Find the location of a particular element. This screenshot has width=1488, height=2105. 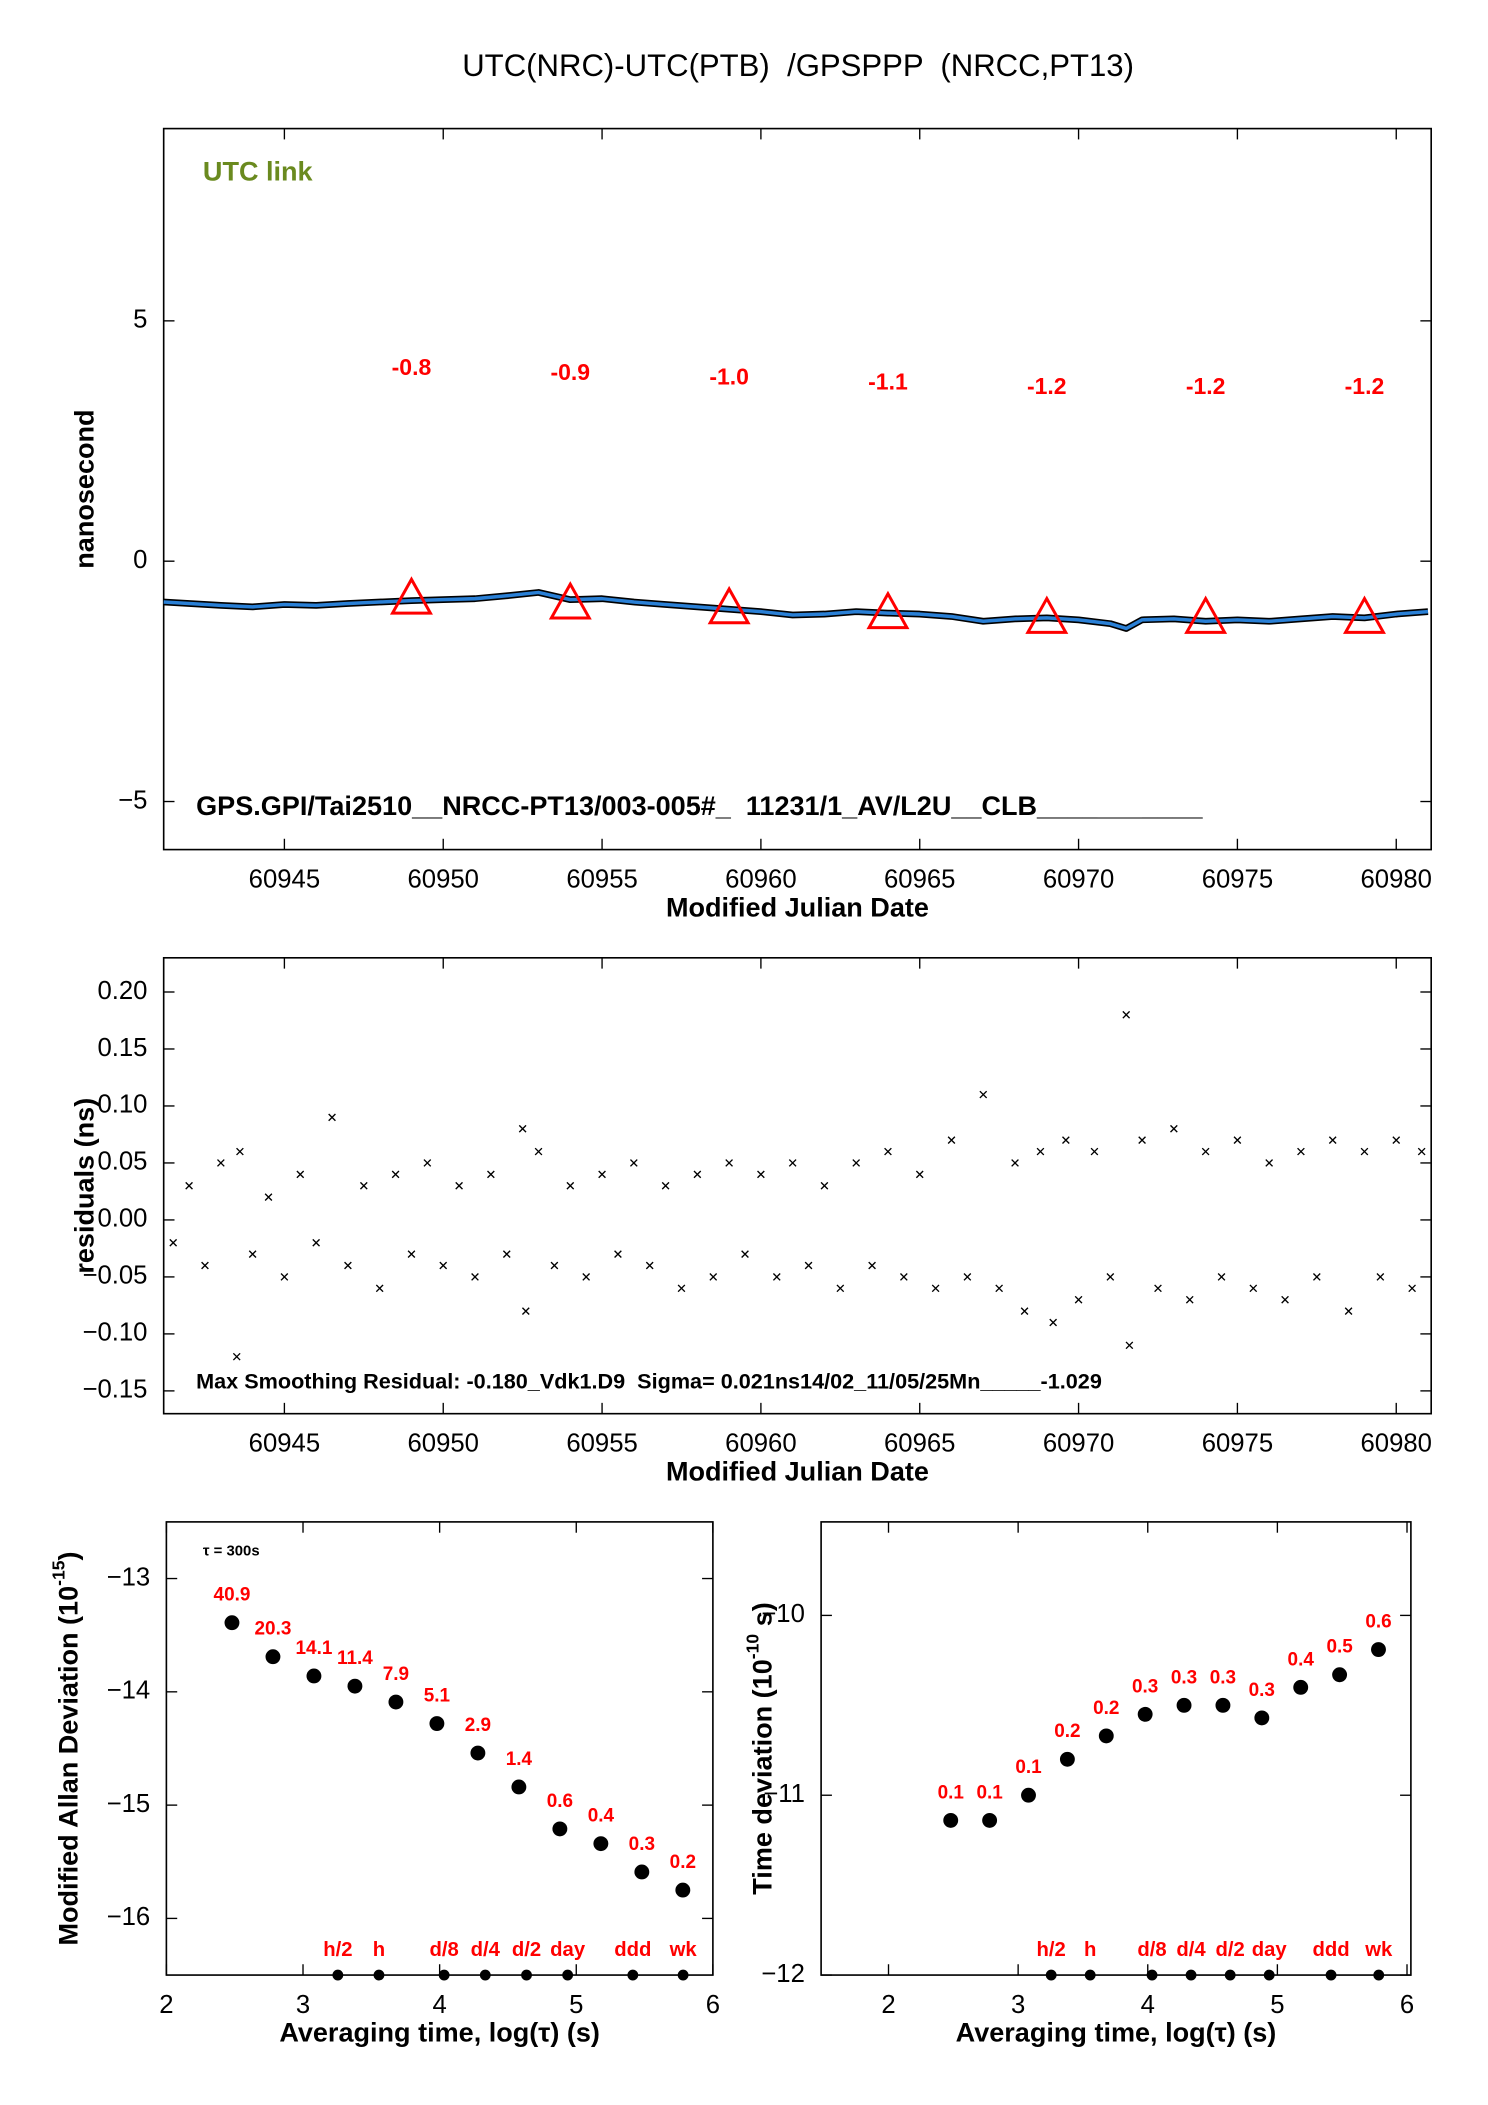

point-label: 0.2 is located at coordinates (683, 1862).